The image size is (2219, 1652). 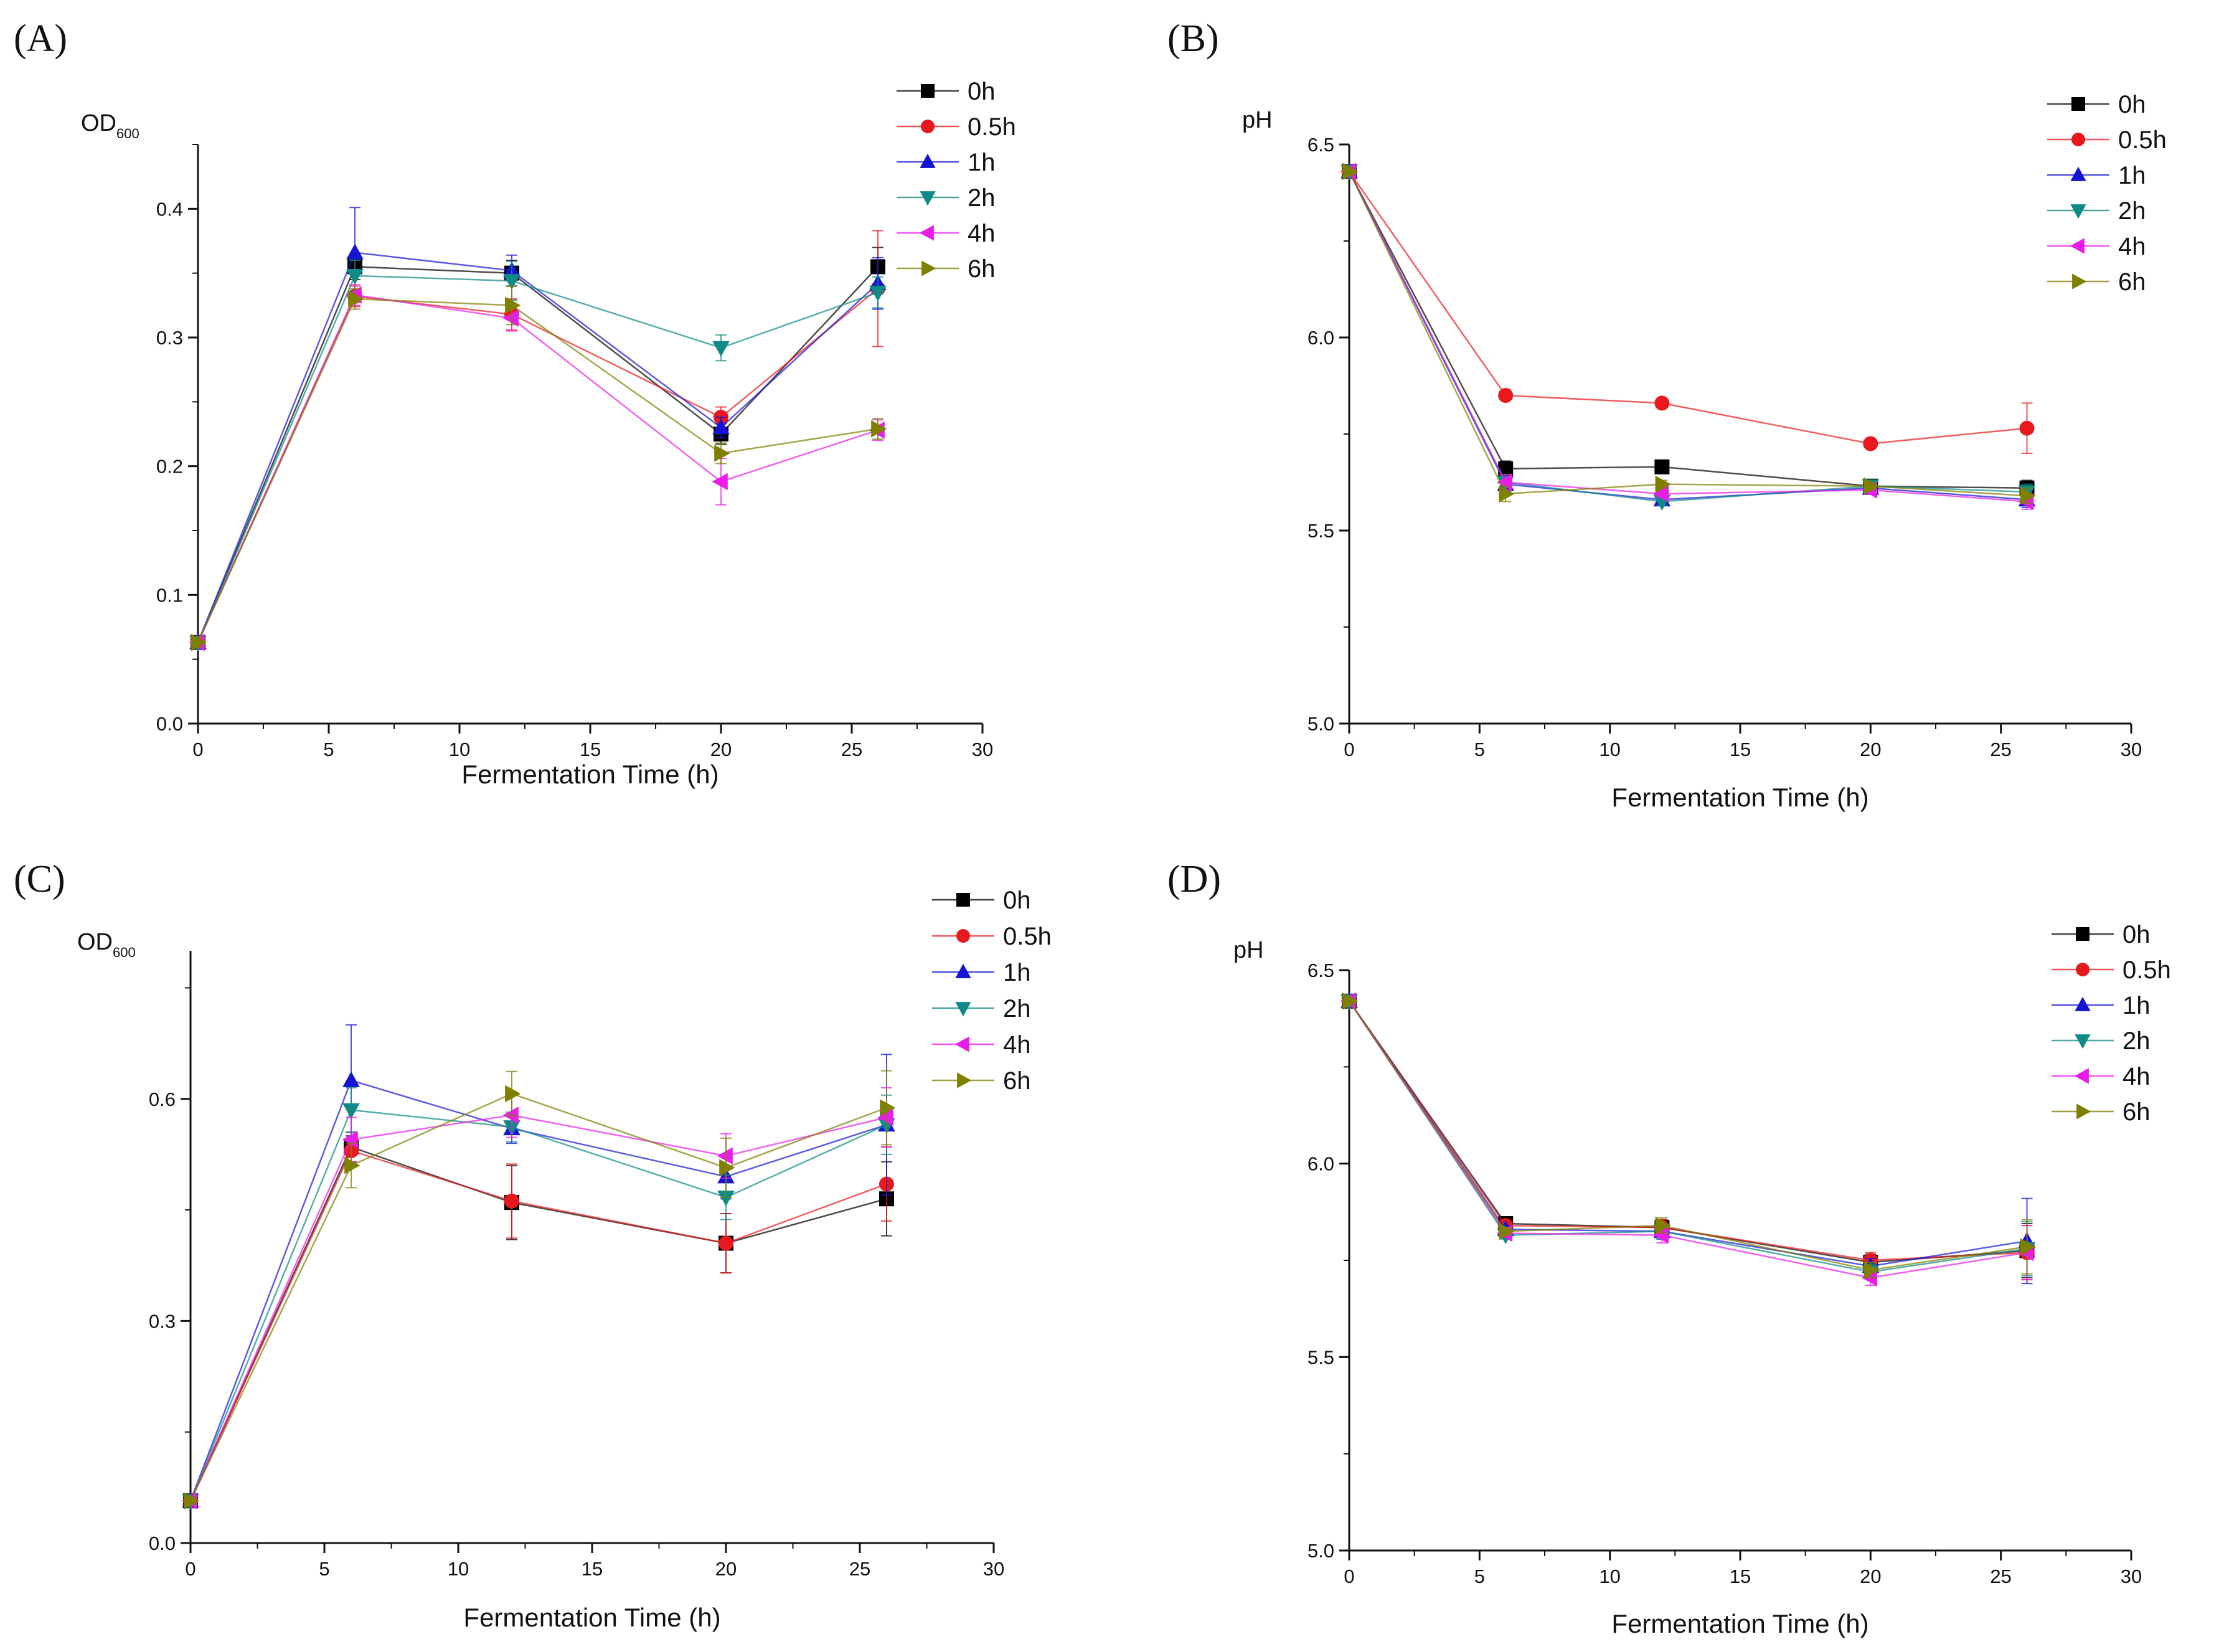 I want to click on y-axis-subscript: 600, so click(x=124, y=952).